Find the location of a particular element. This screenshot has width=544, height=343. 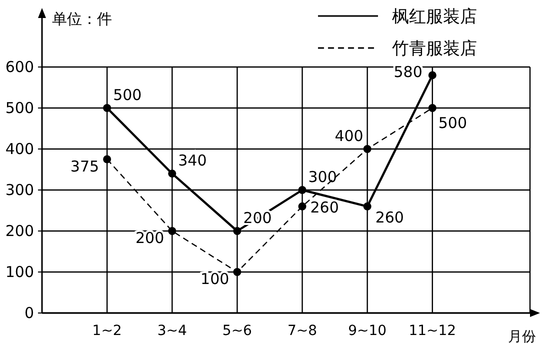

y-tick-label: 400 is located at coordinates (19, 149).